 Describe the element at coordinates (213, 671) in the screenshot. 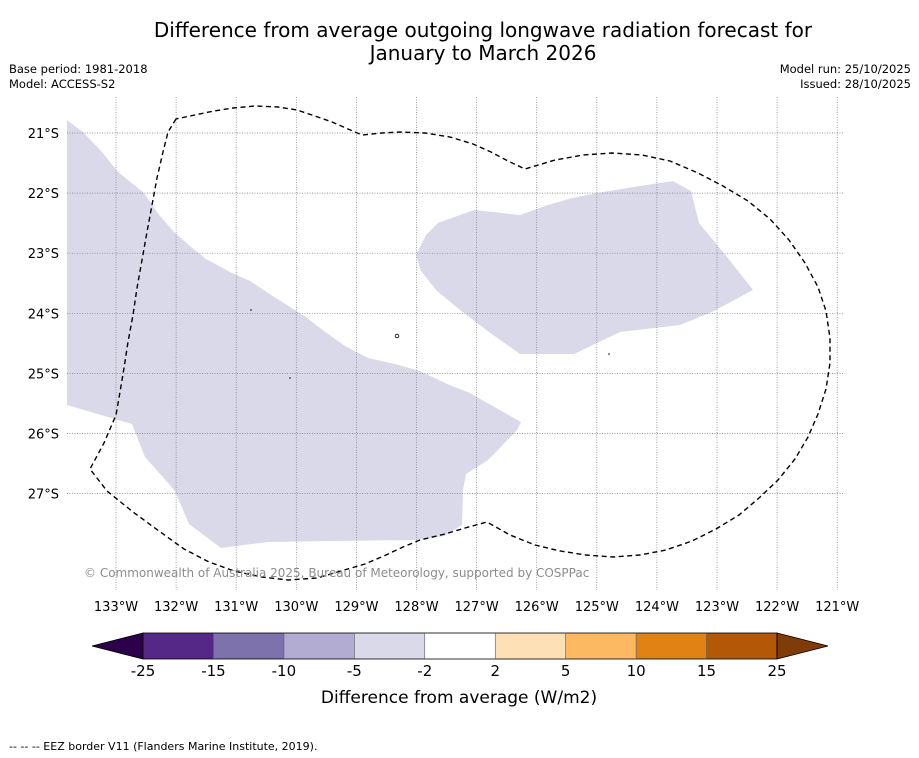

I see `colorbar-tick-label: -15` at that location.